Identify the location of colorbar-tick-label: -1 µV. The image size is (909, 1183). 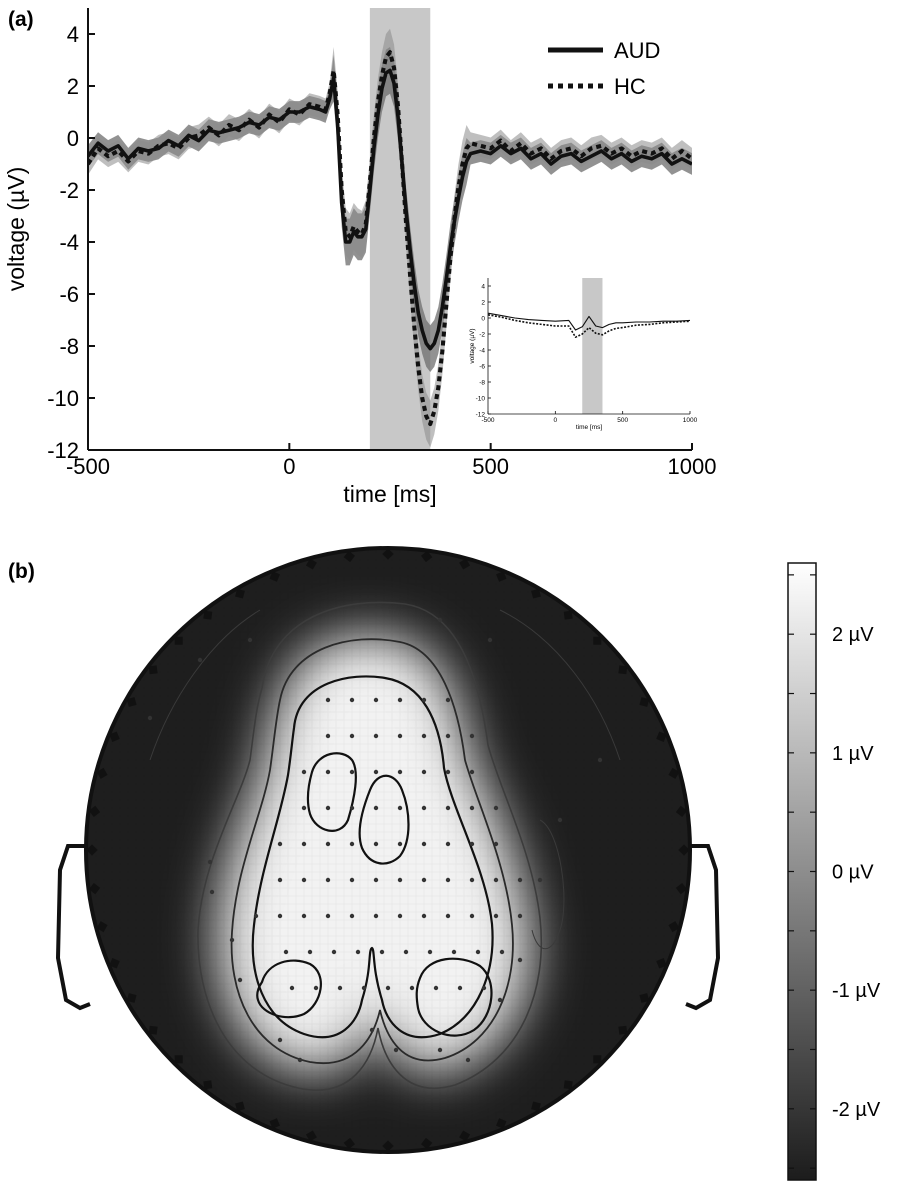
(856, 991).